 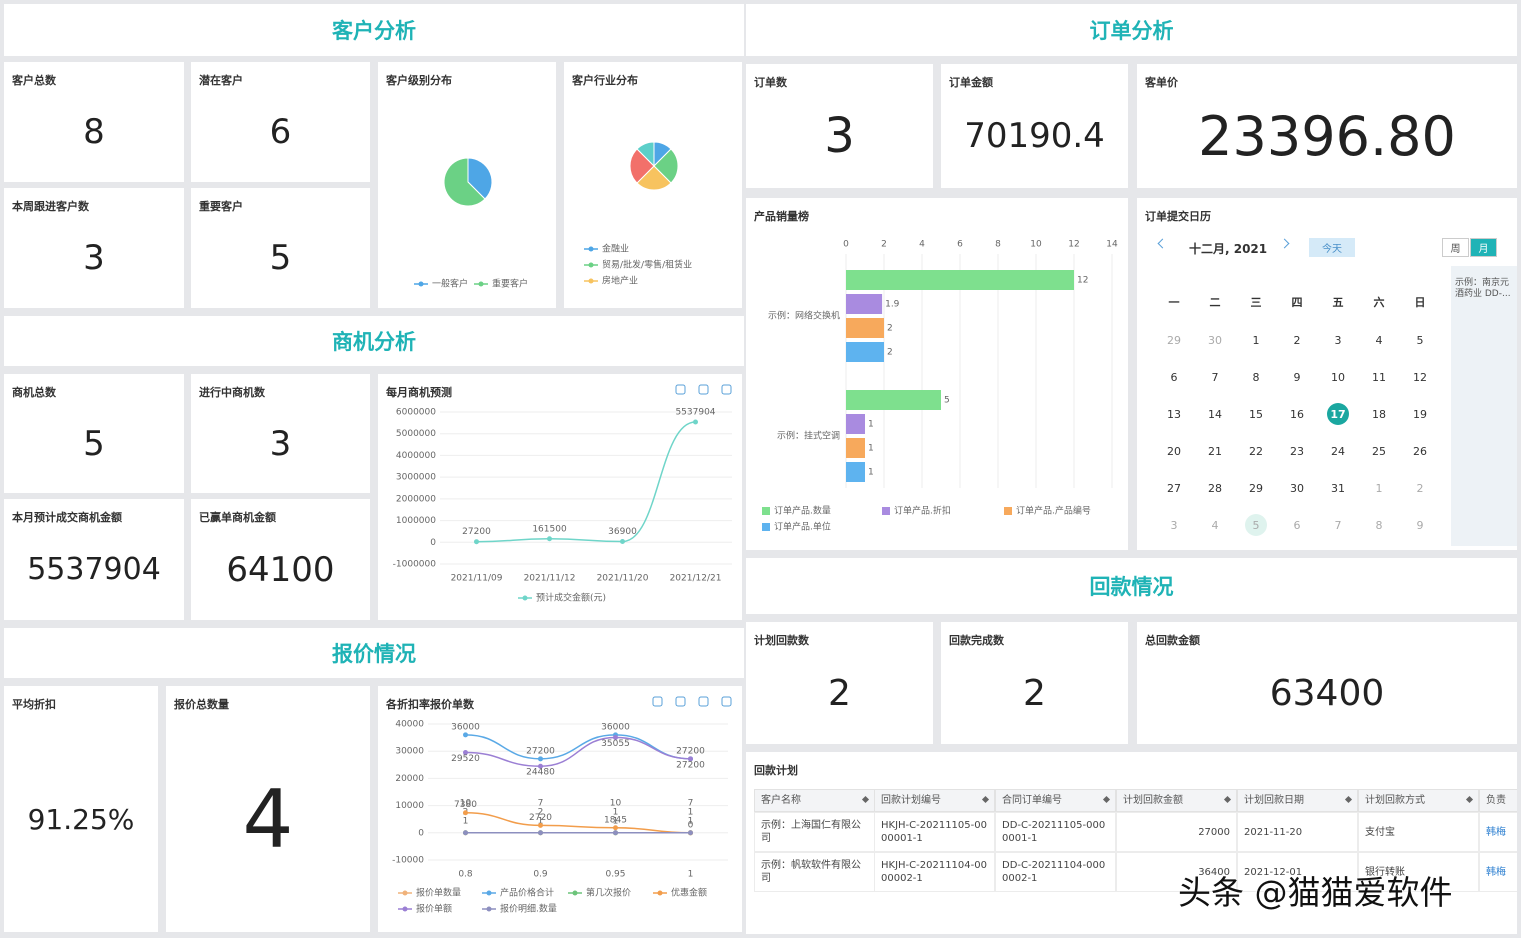 I want to click on day: 10, so click(x=1338, y=377).